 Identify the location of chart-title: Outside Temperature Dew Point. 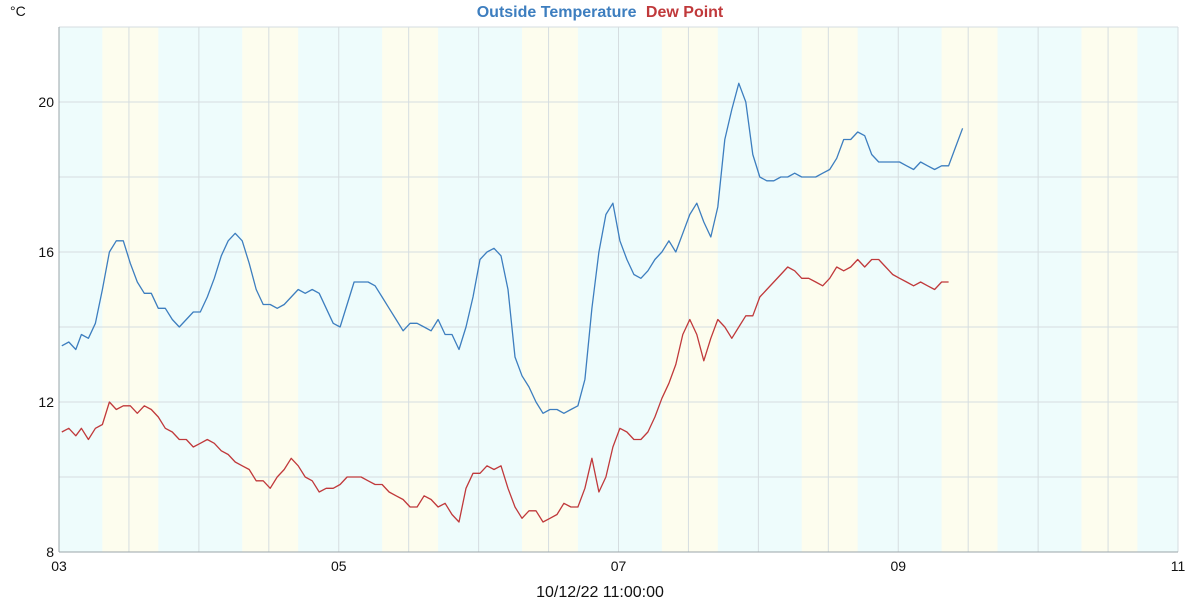
(600, 12).